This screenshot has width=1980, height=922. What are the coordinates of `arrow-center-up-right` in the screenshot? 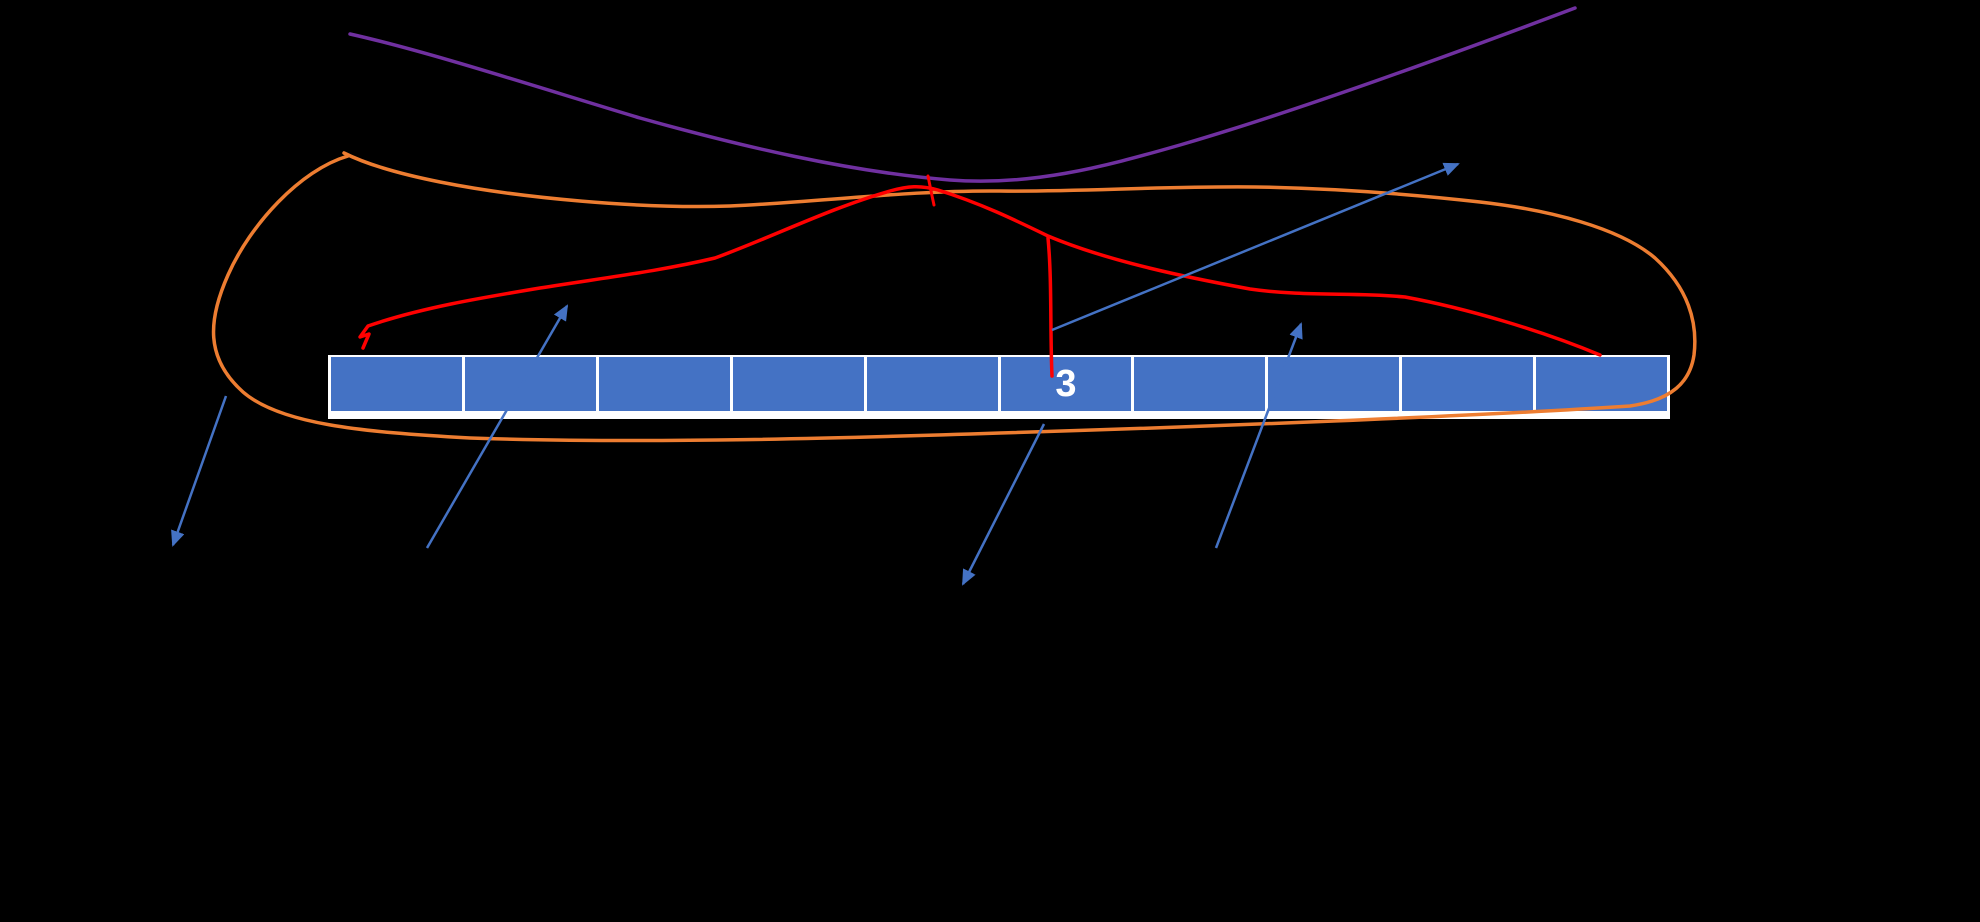 It's located at (1255, 247).